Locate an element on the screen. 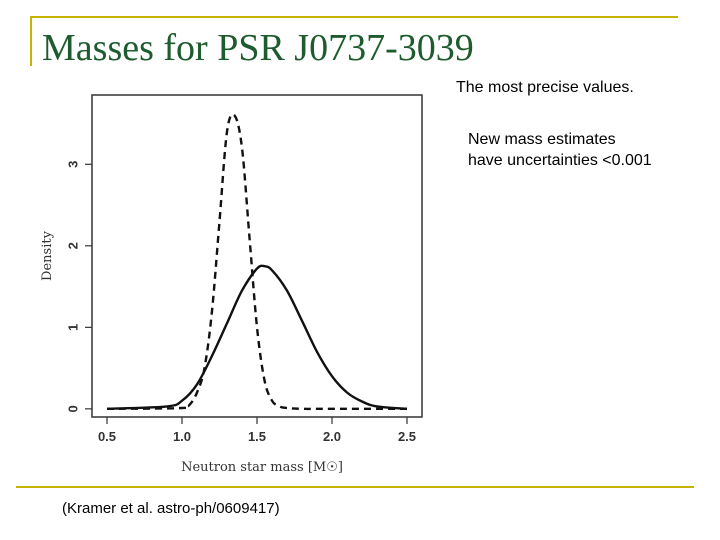 The image size is (720, 540). x-tick-label: 2.5 is located at coordinates (407, 436).